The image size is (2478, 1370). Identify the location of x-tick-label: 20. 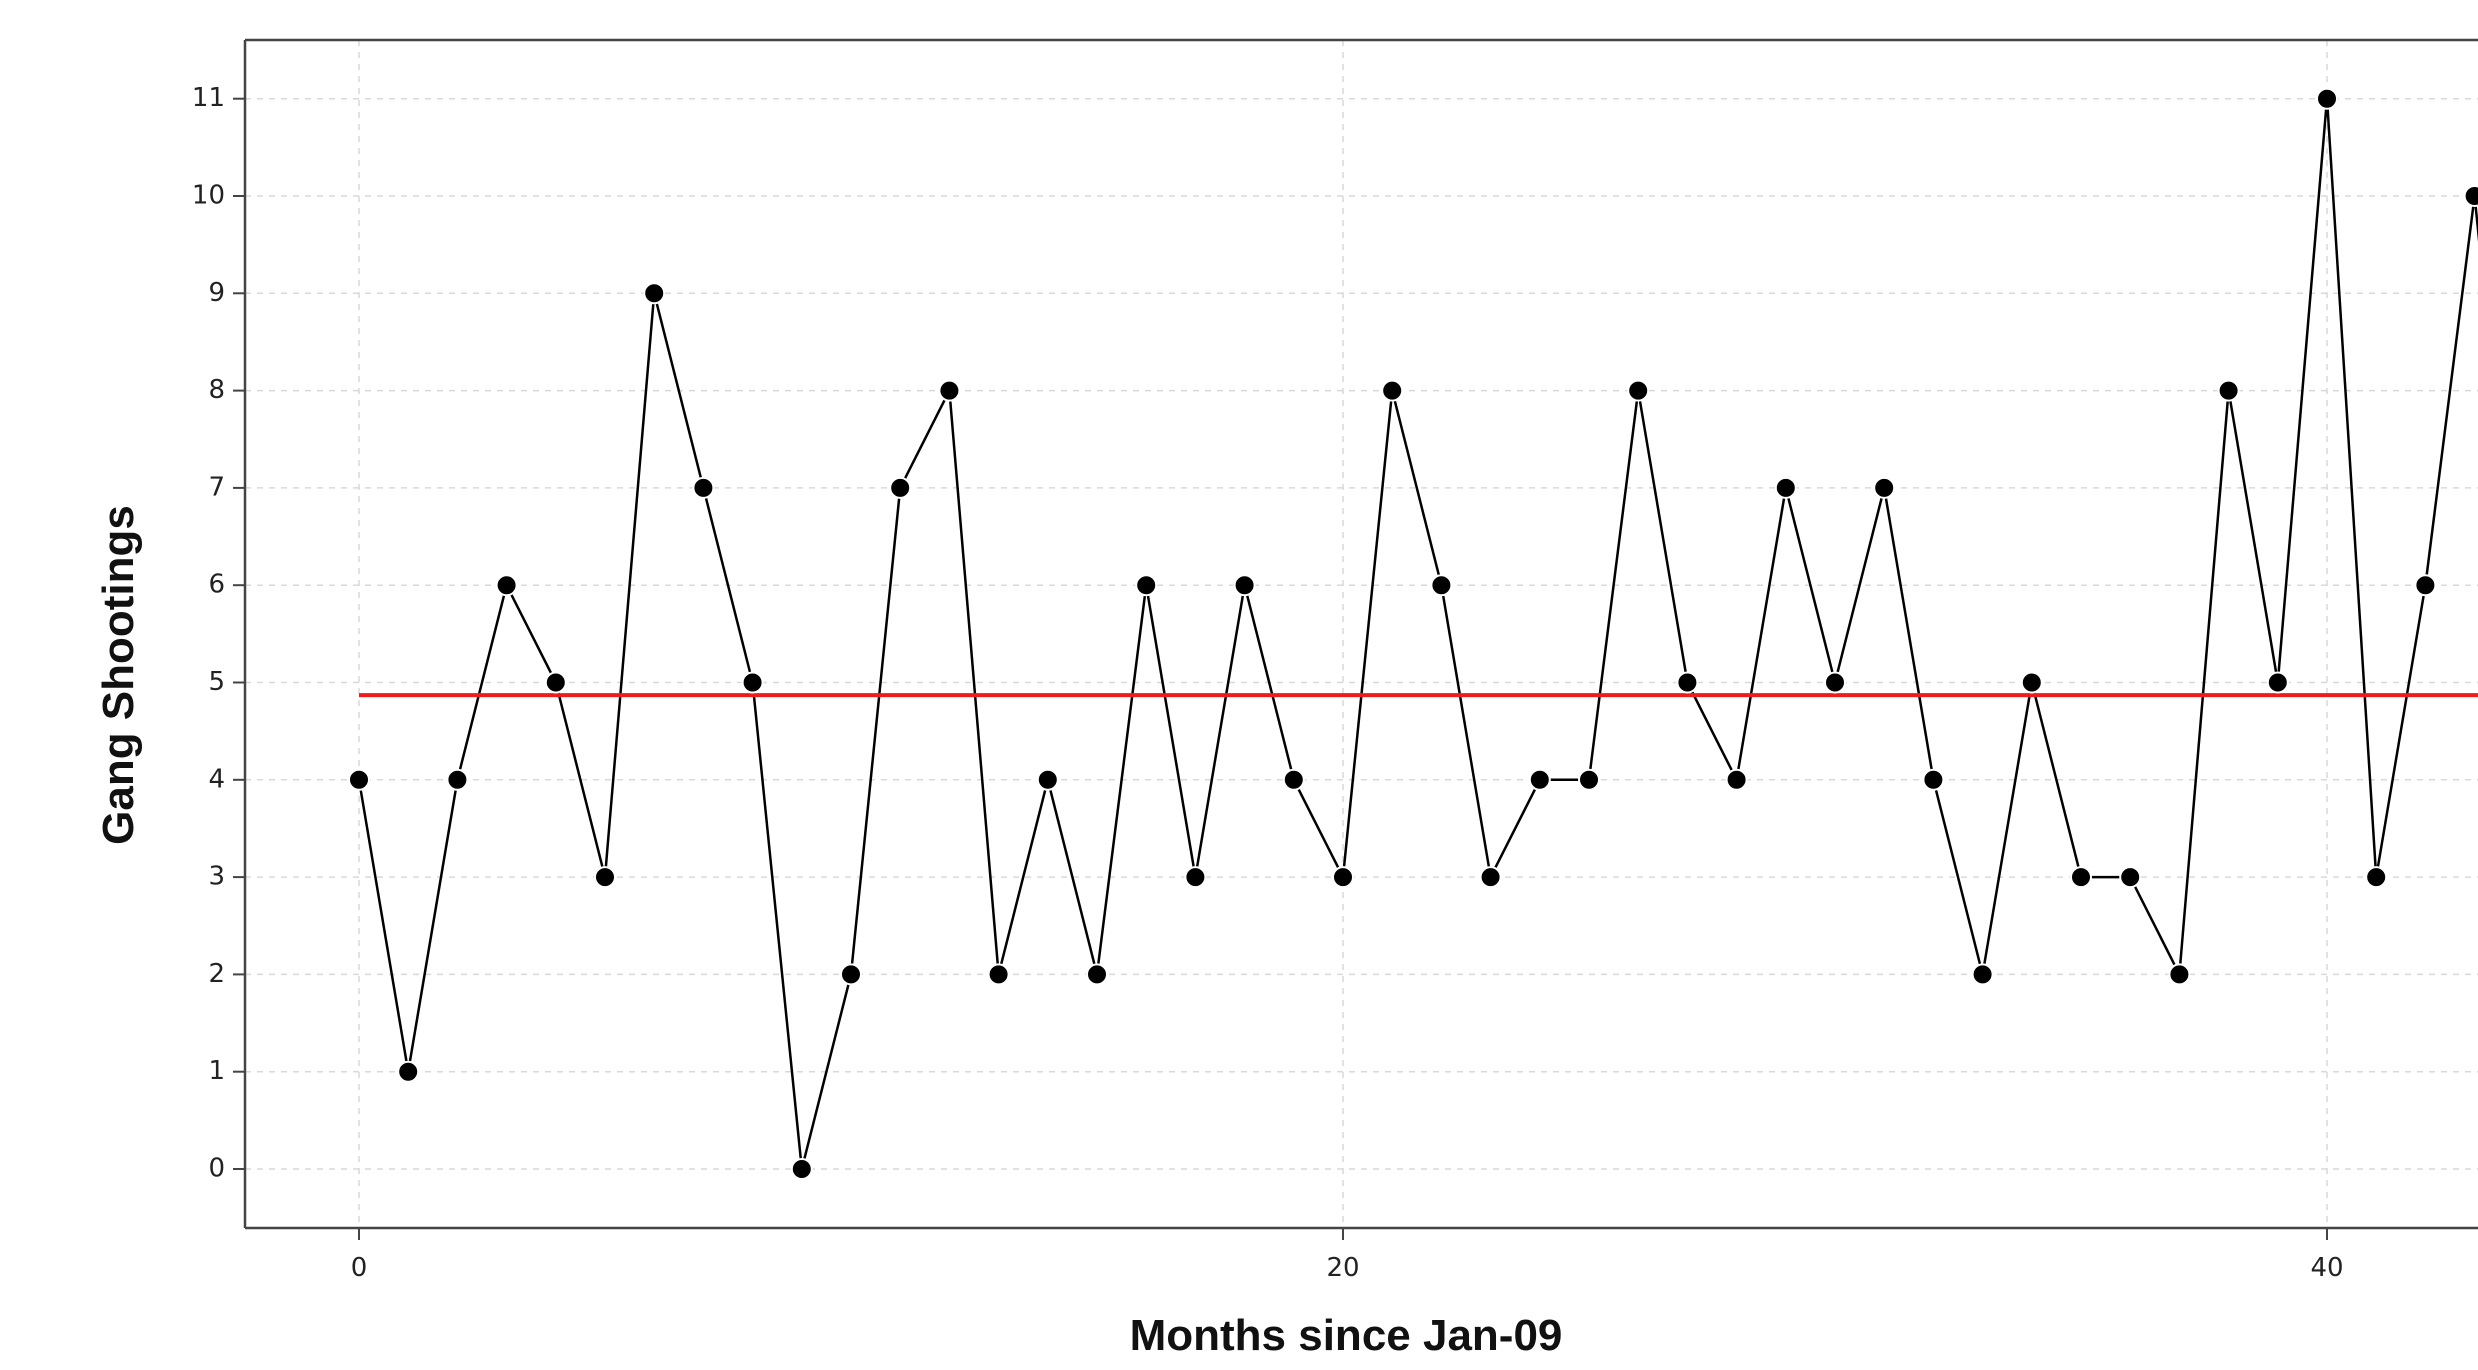
(1342, 1268).